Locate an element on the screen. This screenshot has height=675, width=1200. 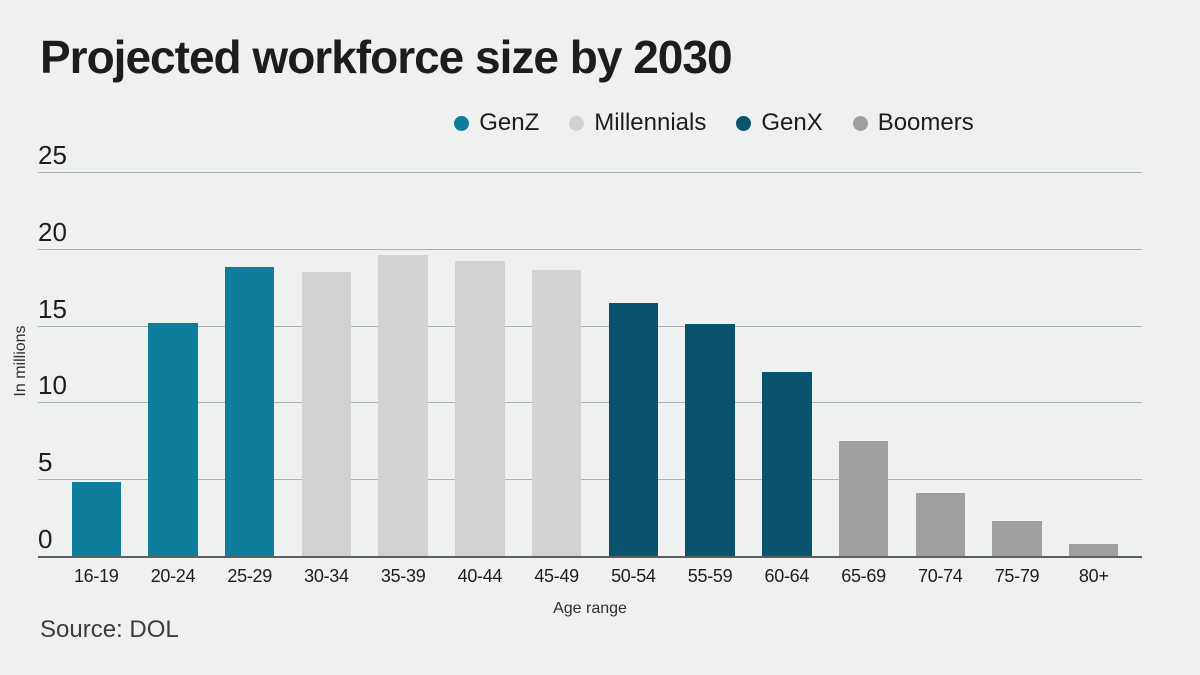
legend-label: GenZ is located at coordinates (509, 122).